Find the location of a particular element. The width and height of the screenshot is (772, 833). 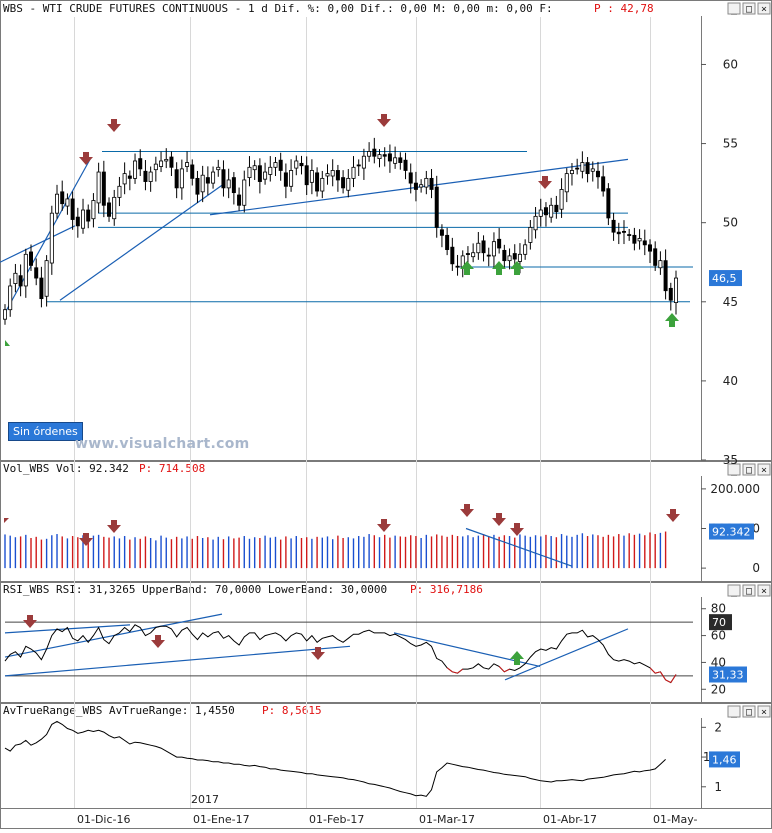

window-button-close-label: × is located at coordinates (764, 591).